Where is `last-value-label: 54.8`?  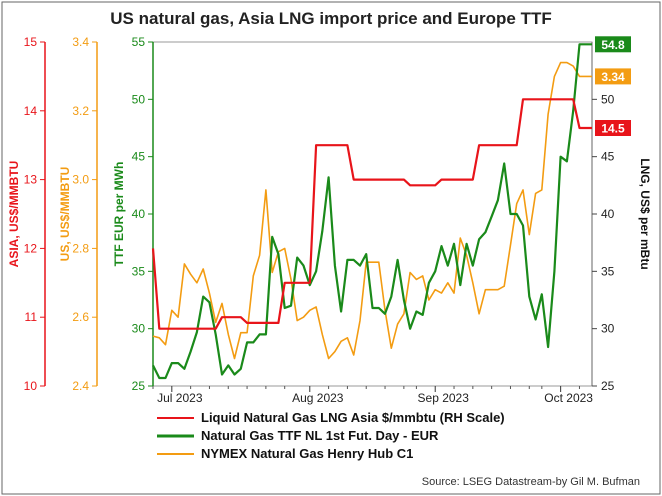 last-value-label: 54.8 is located at coordinates (613, 45).